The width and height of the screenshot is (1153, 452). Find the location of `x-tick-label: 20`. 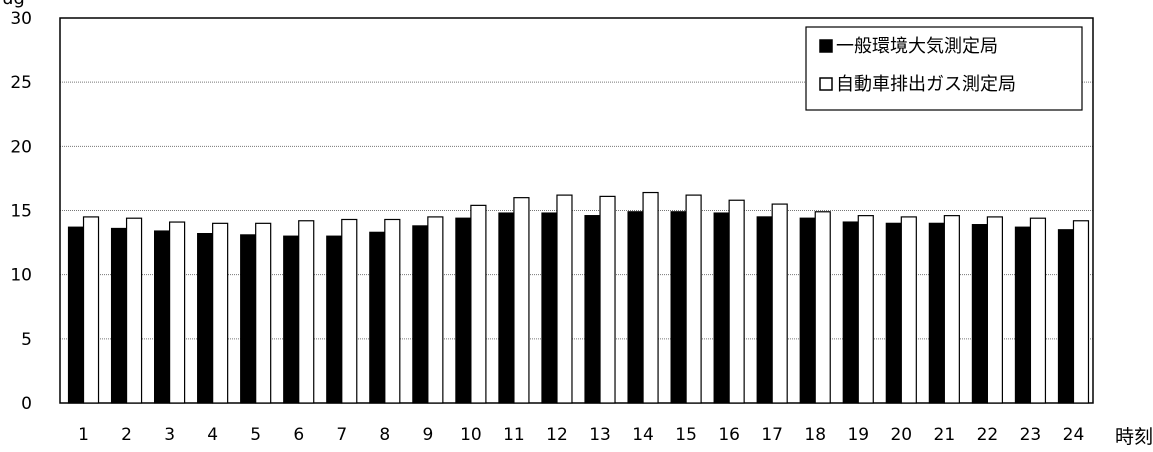

x-tick-label: 20 is located at coordinates (901, 435).